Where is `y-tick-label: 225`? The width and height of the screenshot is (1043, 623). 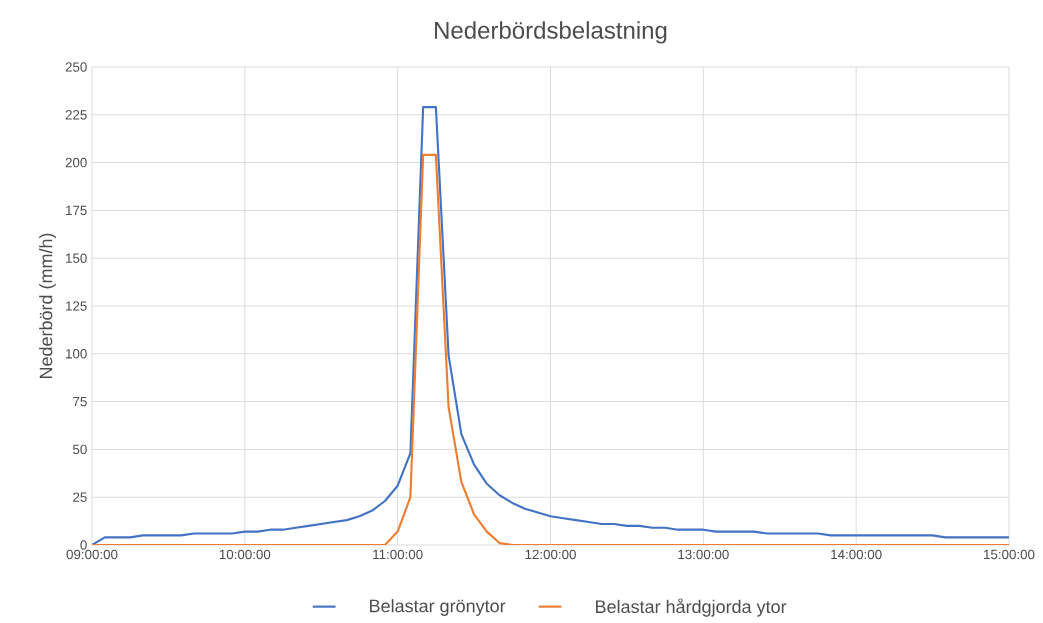
y-tick-label: 225 is located at coordinates (76, 115).